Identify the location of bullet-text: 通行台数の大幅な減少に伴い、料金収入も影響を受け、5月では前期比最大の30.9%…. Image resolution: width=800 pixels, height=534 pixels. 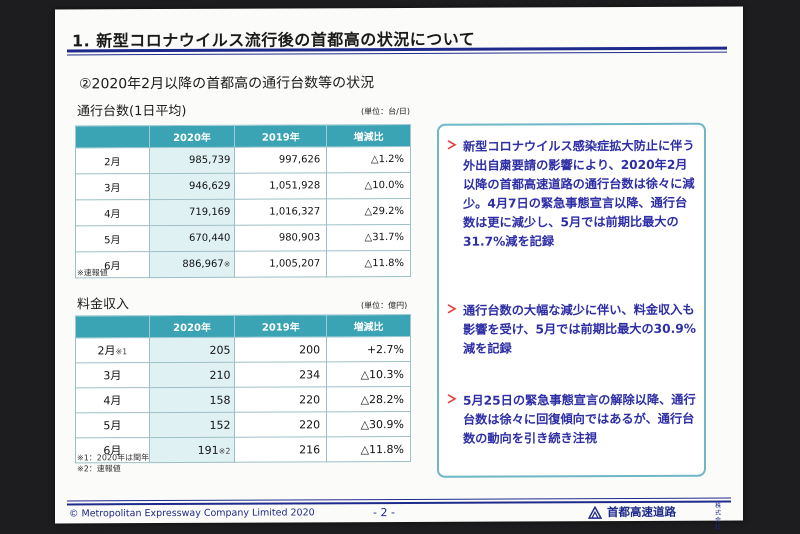
(579, 329).